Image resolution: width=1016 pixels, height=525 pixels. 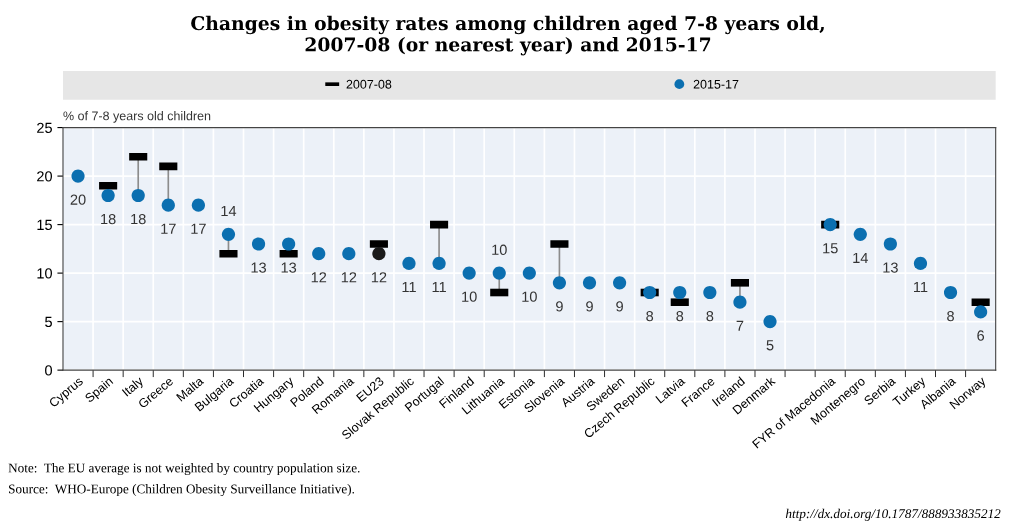 What do you see at coordinates (49, 370) in the screenshot?
I see `y-tick-label: 0` at bounding box center [49, 370].